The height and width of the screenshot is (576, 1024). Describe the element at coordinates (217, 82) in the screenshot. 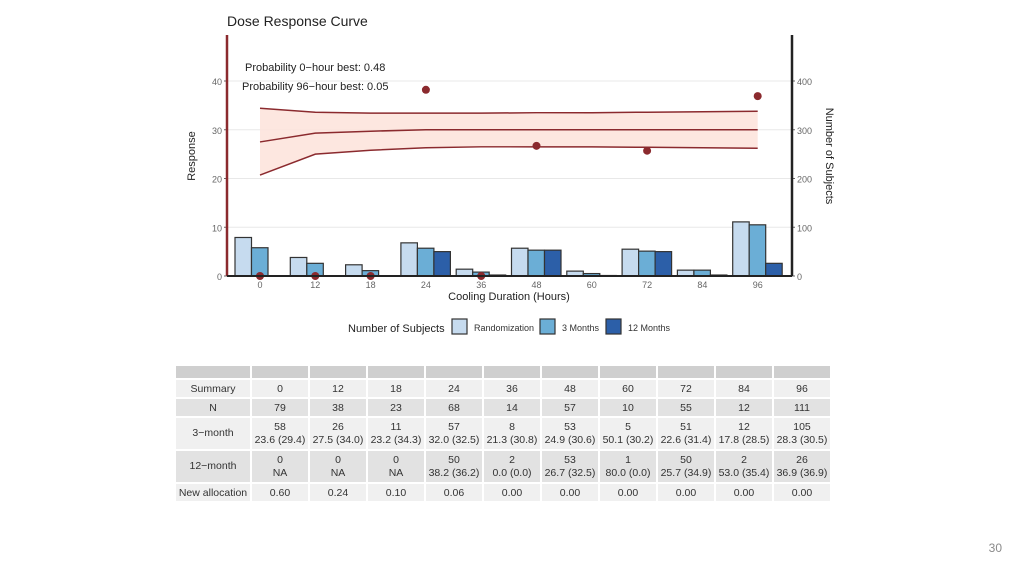

I see `y-tick-label: 40` at that location.